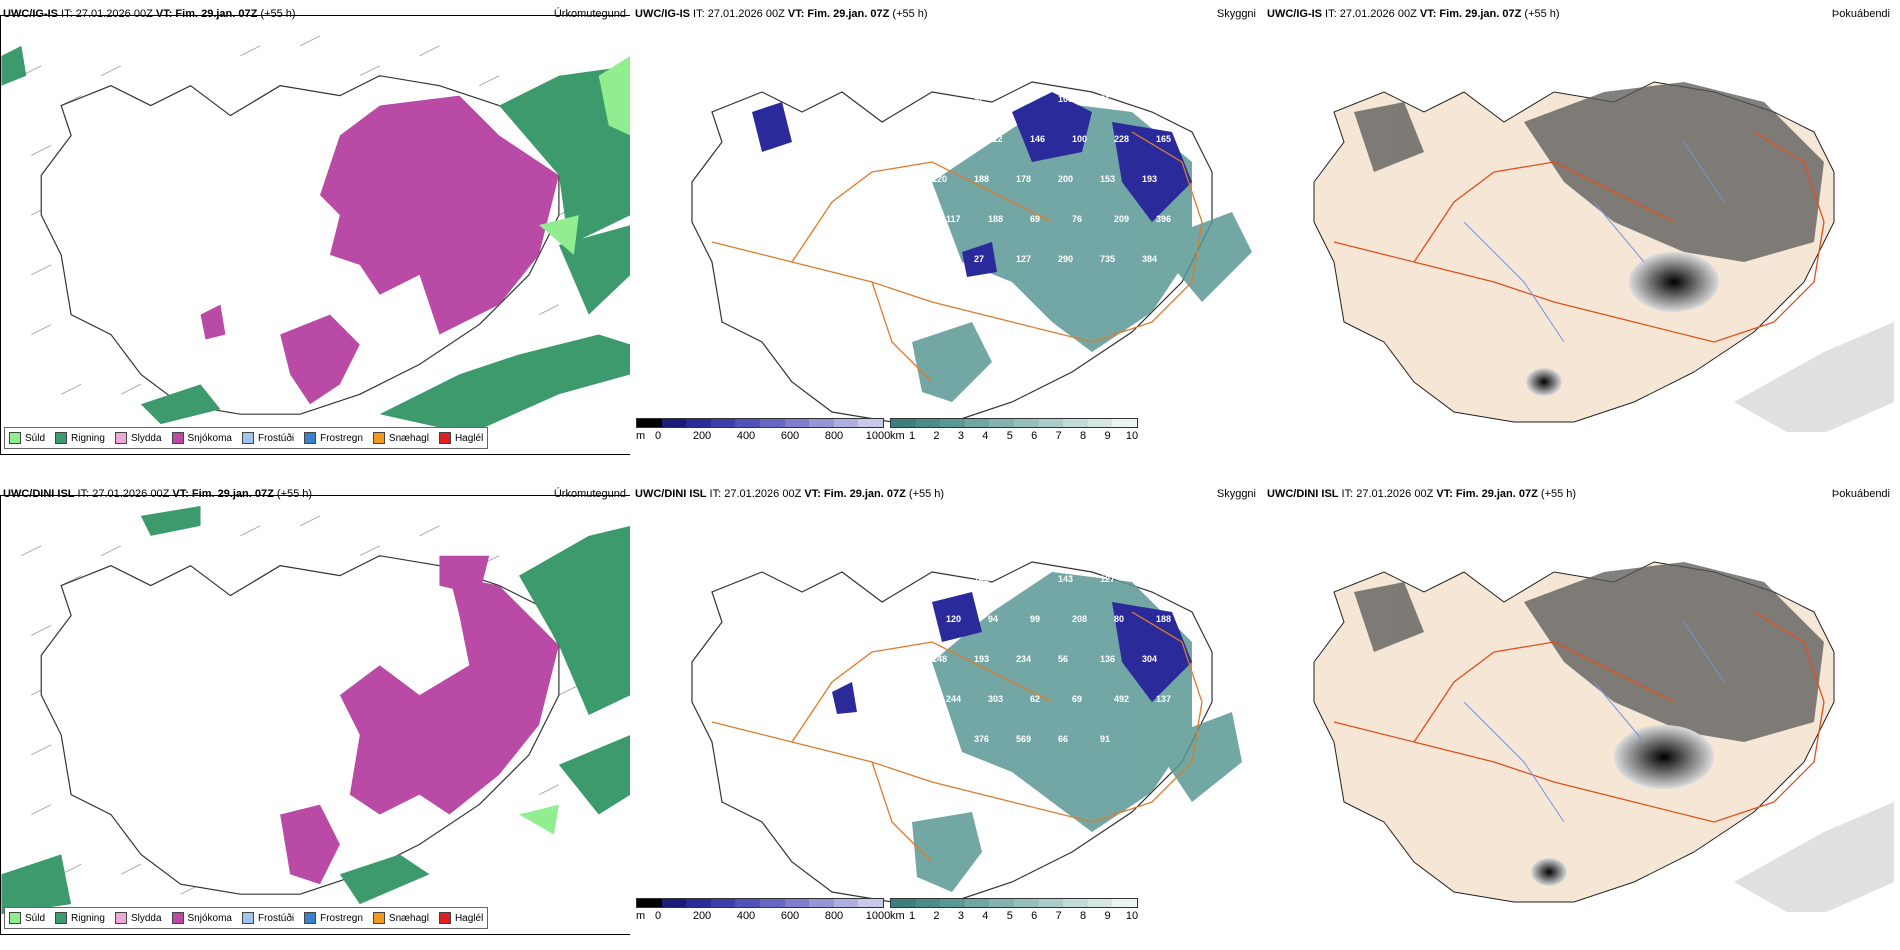 This screenshot has height=950, width=1900. What do you see at coordinates (981, 659) in the screenshot?
I see `visibility-value-label: 193` at bounding box center [981, 659].